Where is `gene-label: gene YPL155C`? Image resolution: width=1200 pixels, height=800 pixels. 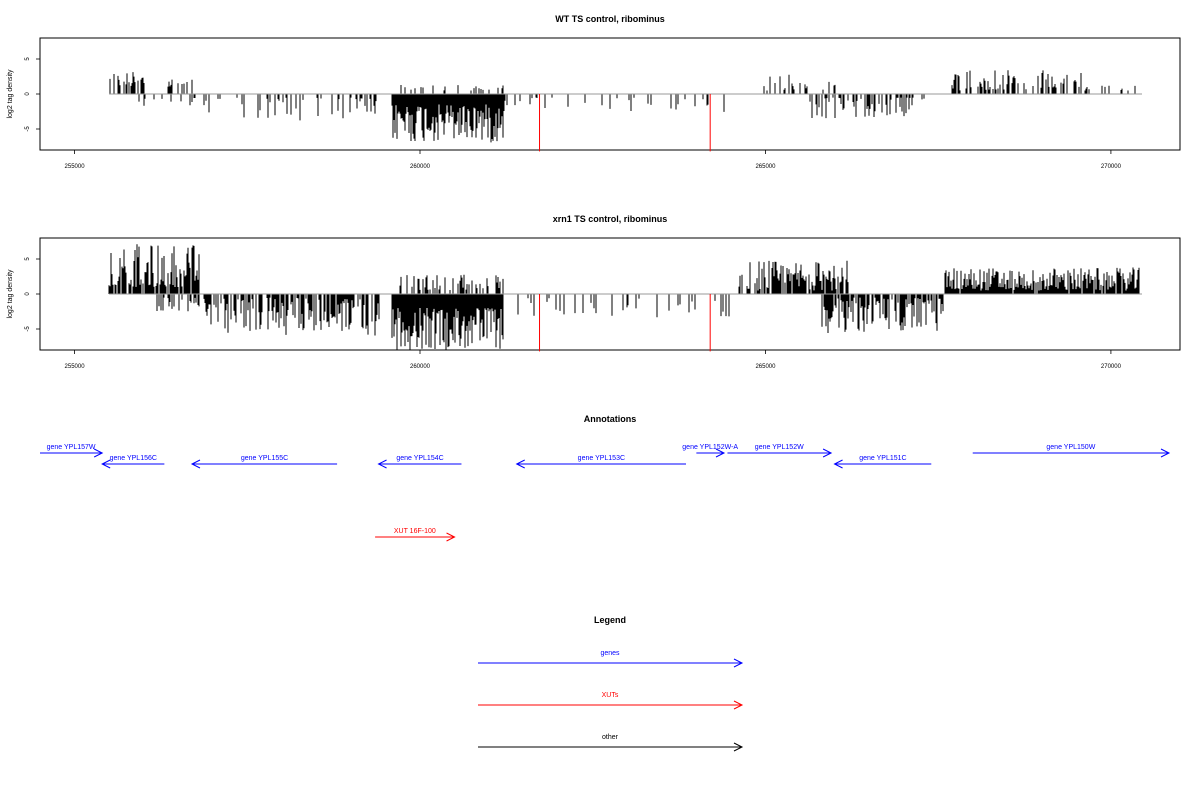
gene-label: gene YPL155C is located at coordinates (264, 458).